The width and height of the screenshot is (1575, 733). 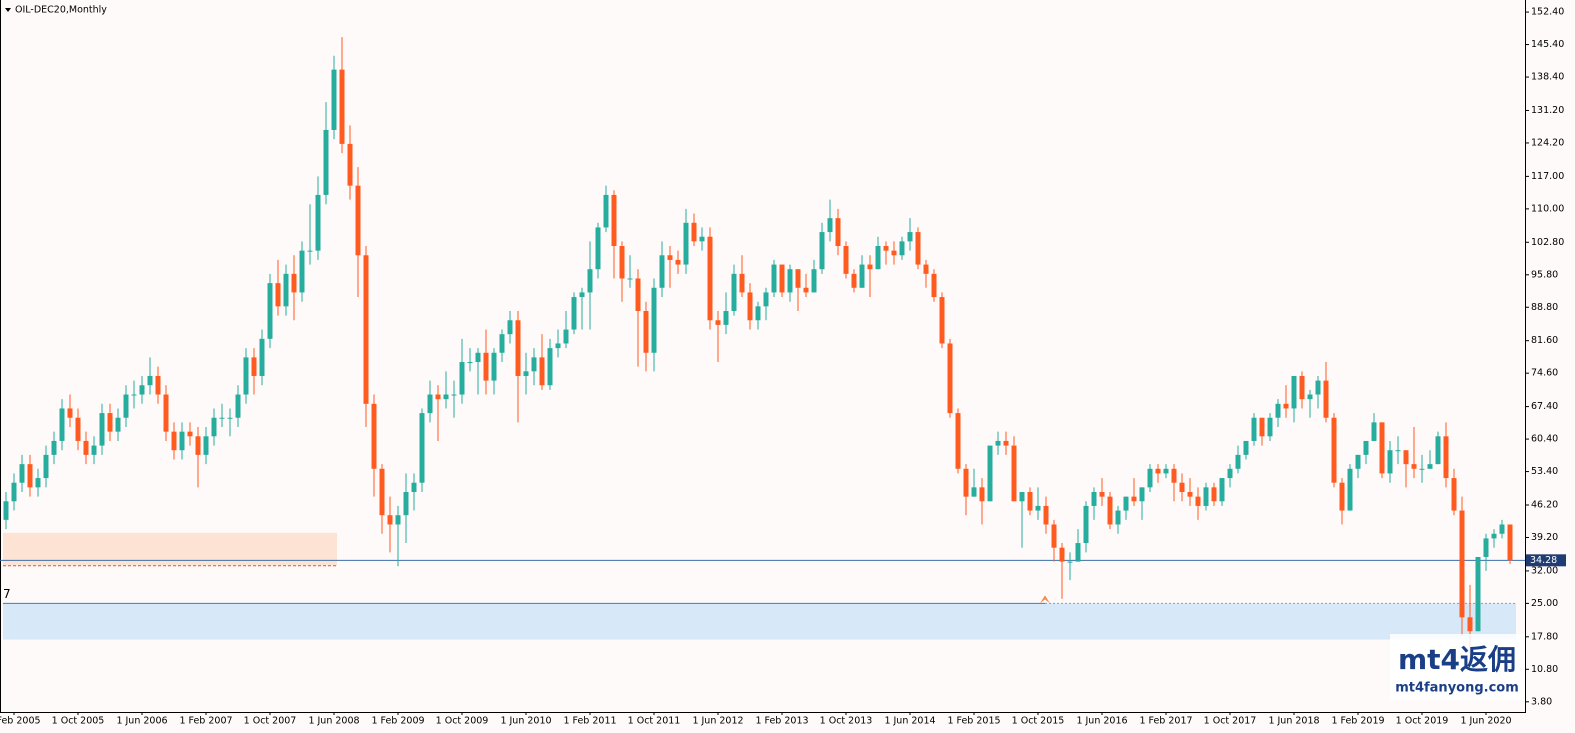 What do you see at coordinates (8, 10) in the screenshot?
I see `menu-triangle` at bounding box center [8, 10].